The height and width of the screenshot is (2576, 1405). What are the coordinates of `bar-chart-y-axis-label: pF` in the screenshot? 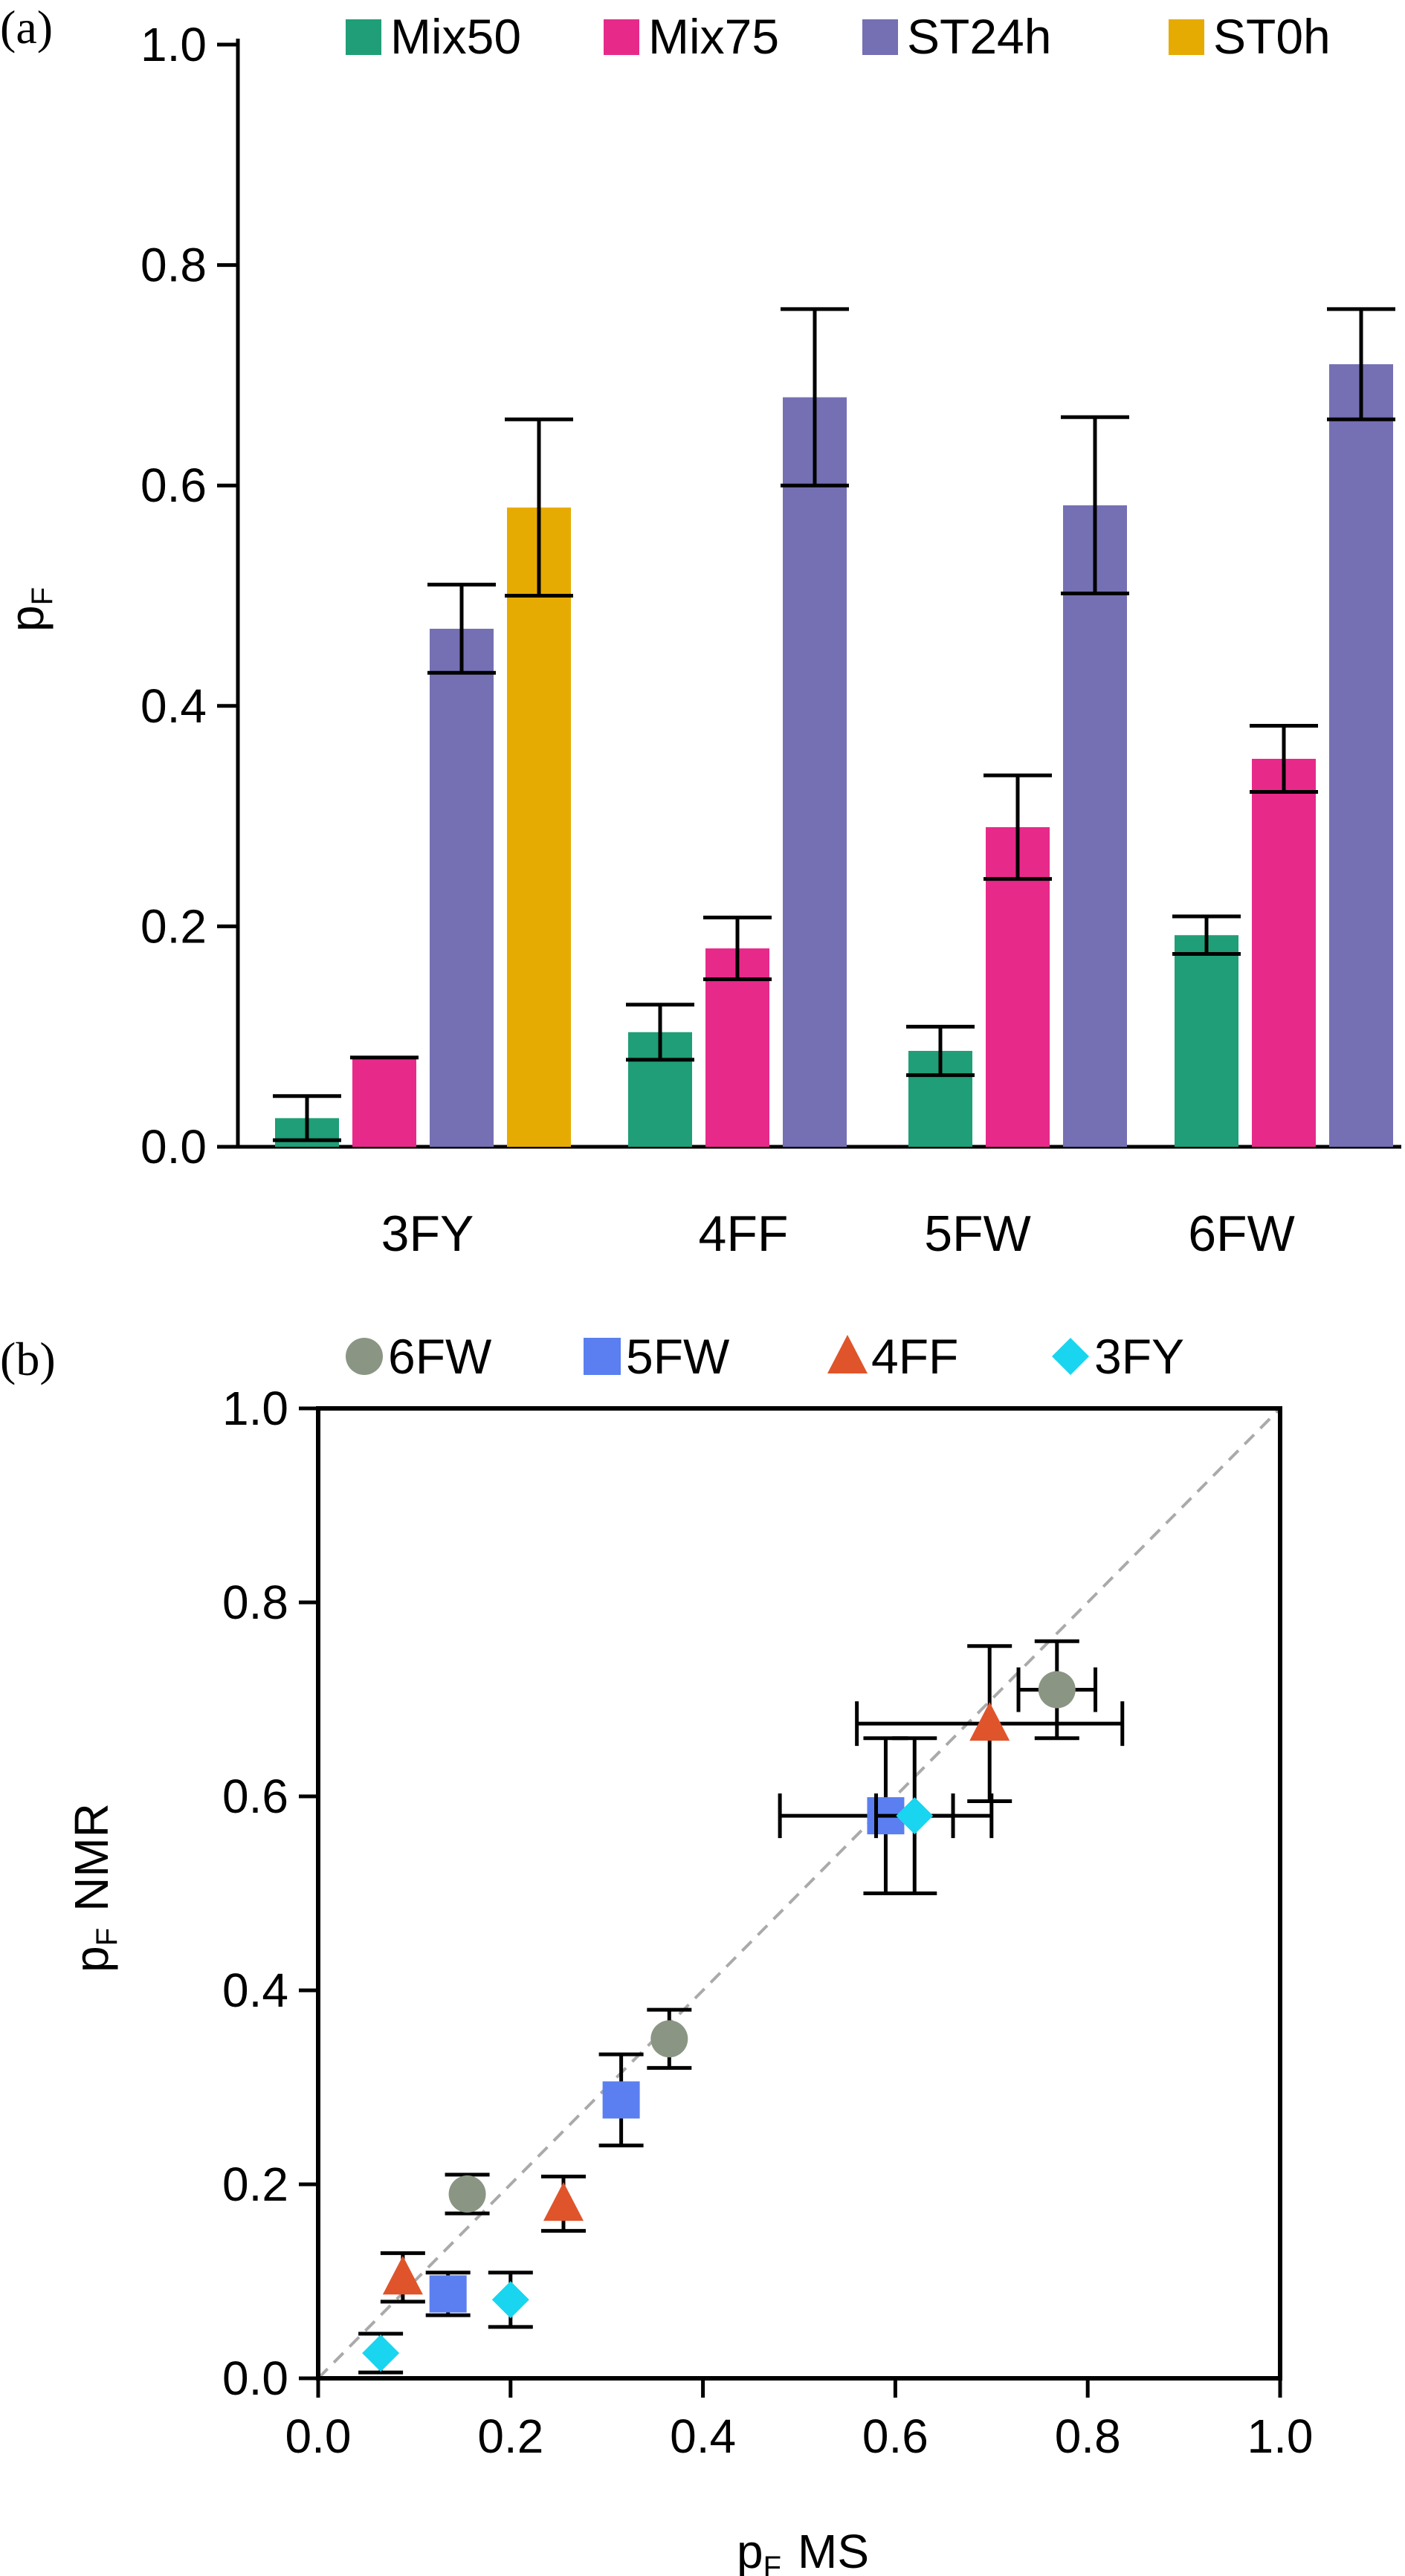 It's located at (30, 609).